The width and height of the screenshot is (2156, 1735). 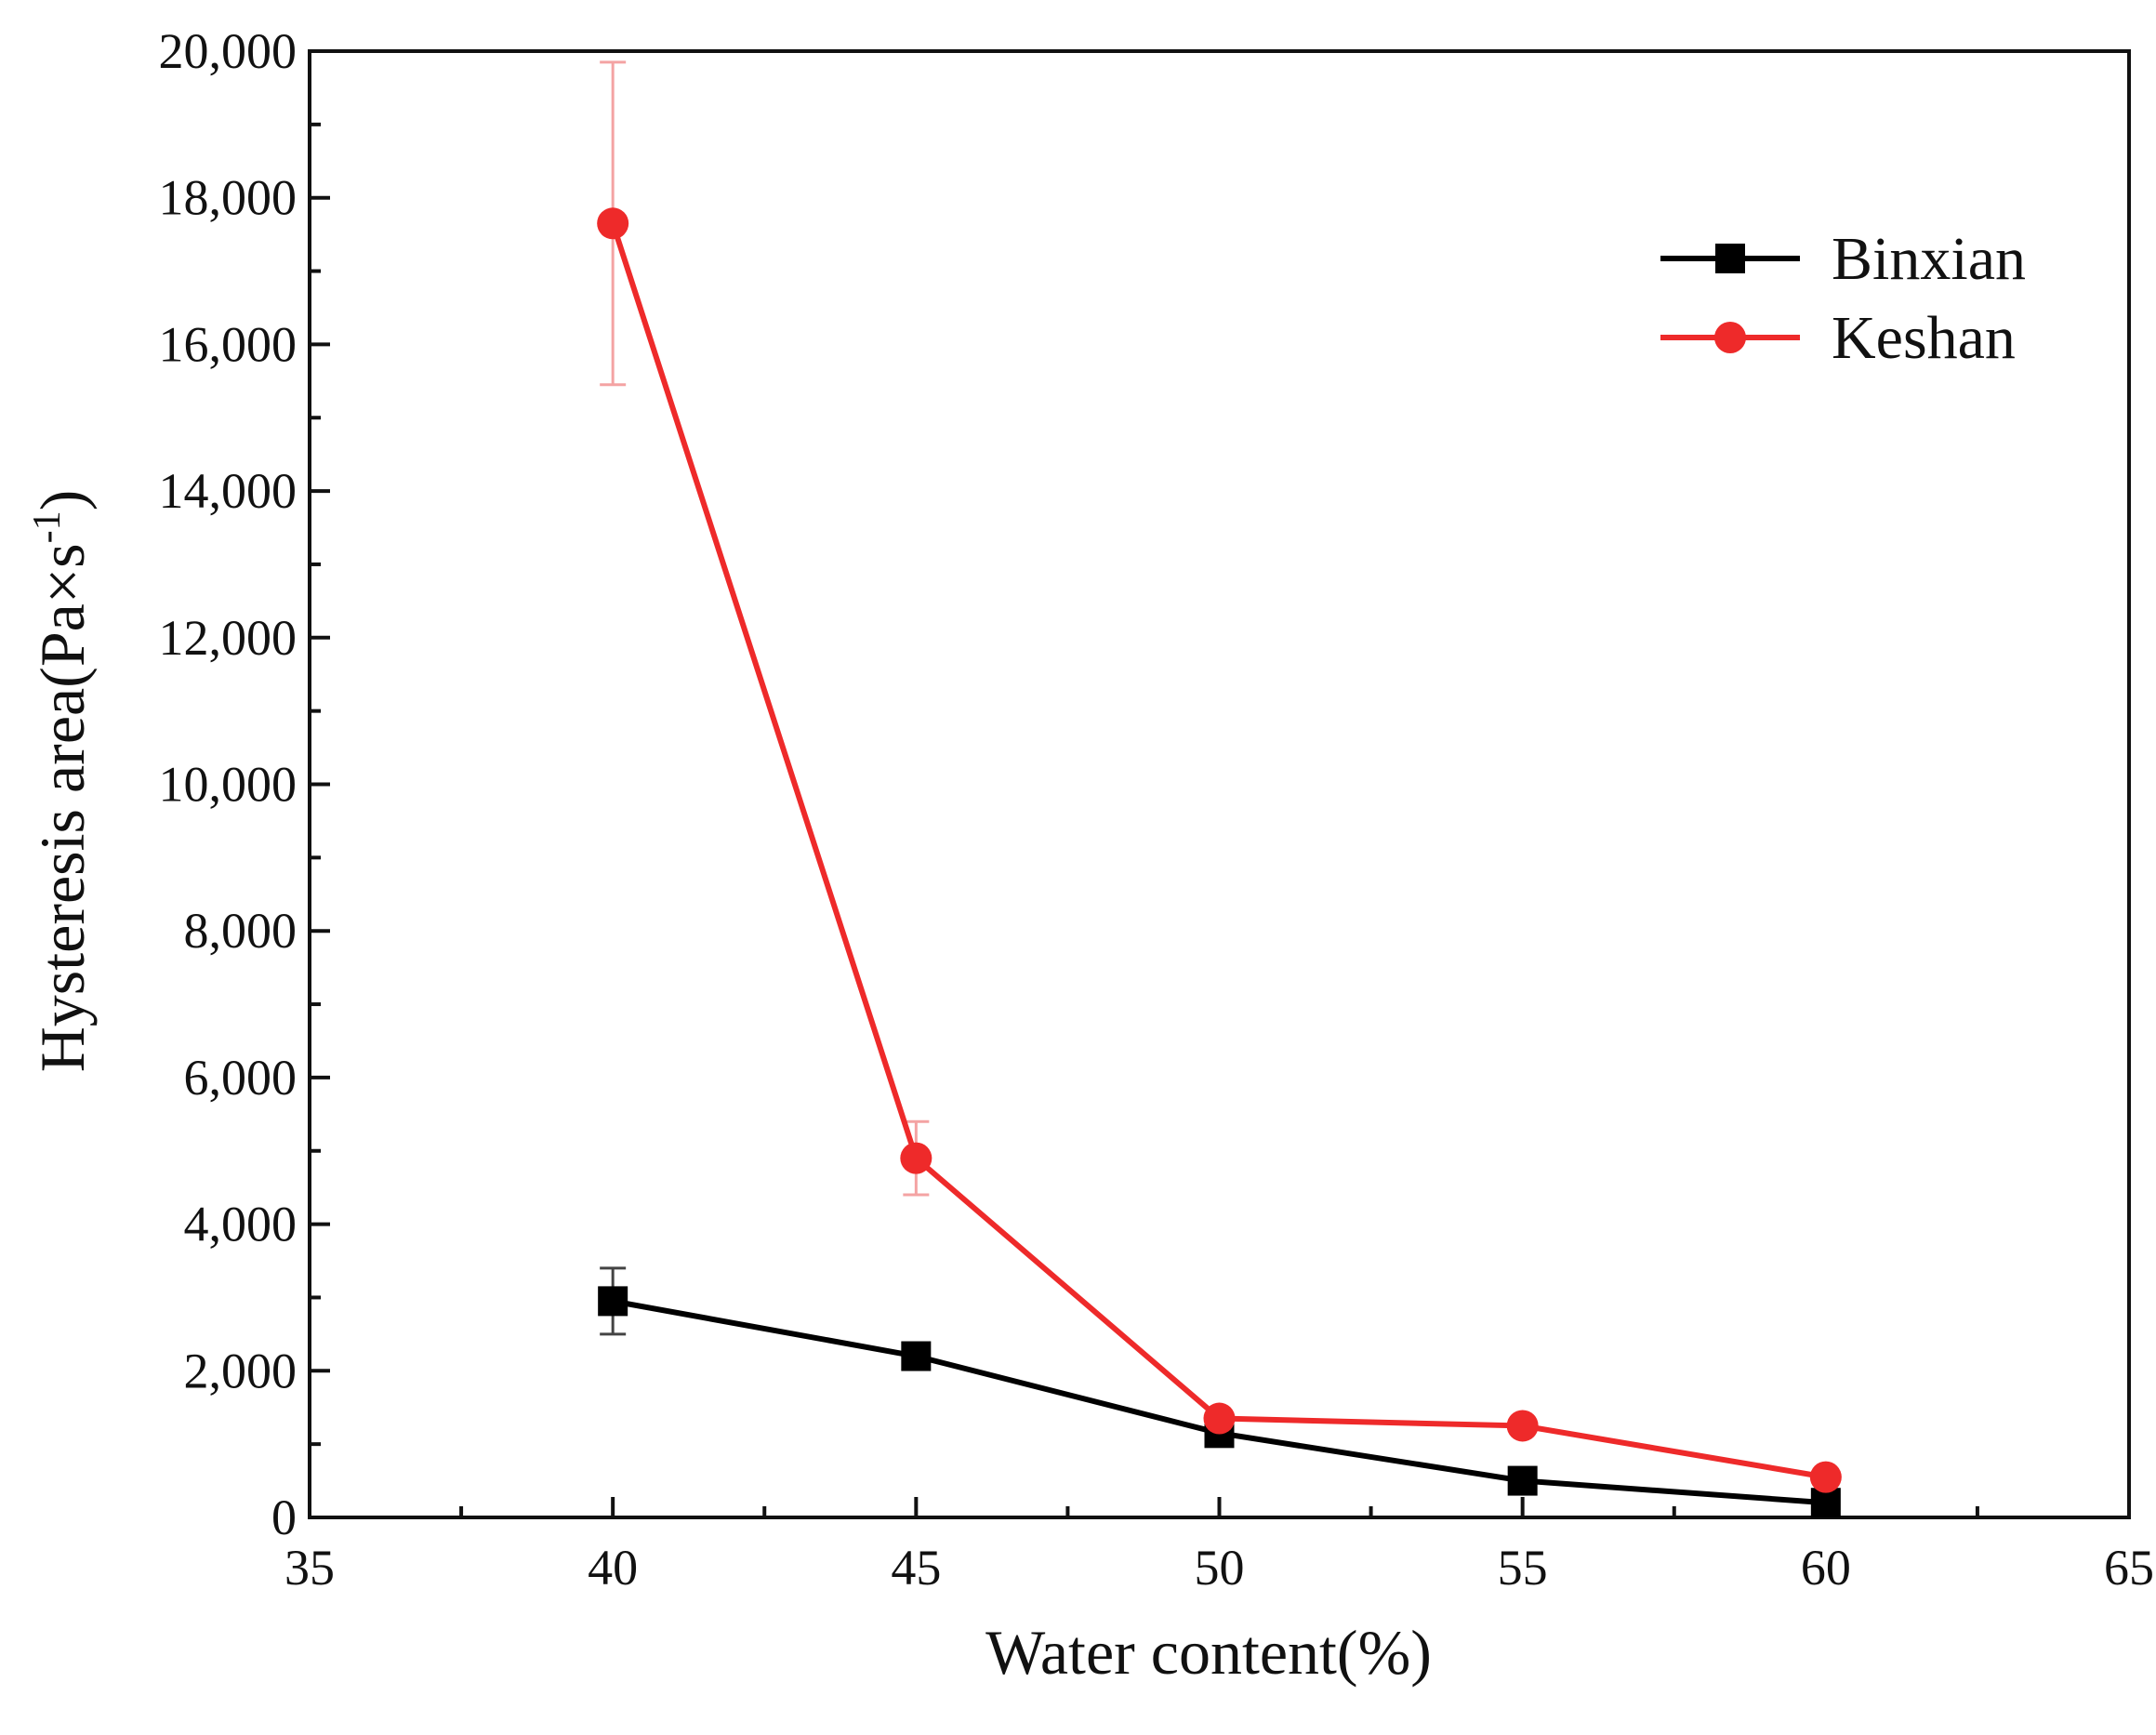 I want to click on y-tick-label: 2,000, so click(x=241, y=1370).